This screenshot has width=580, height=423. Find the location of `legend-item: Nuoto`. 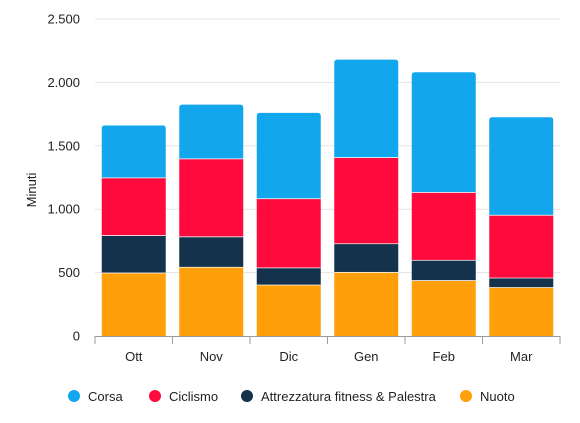

legend-item: Nuoto is located at coordinates (487, 396).